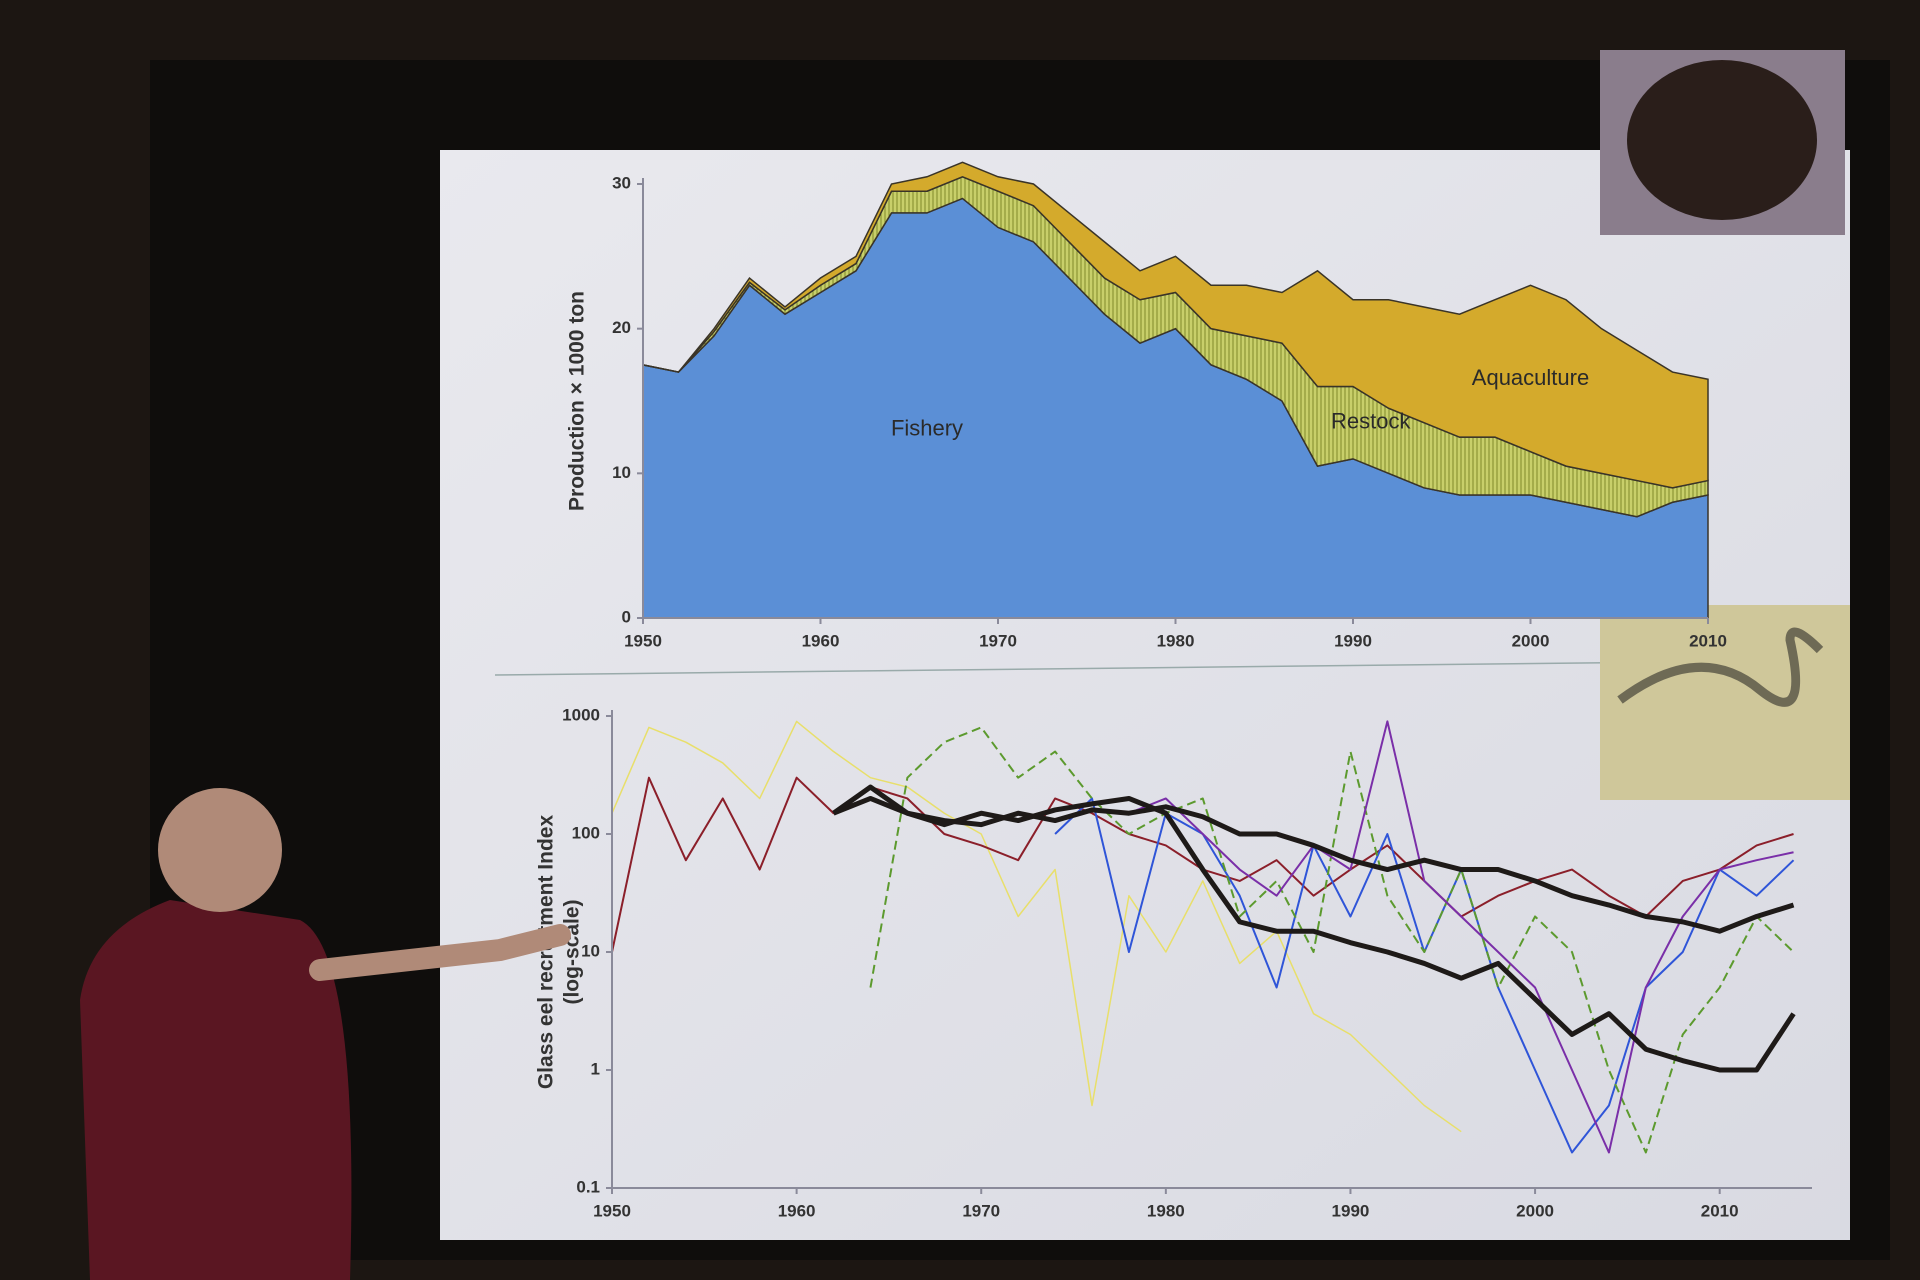 Image resolution: width=1920 pixels, height=1280 pixels. I want to click on area-label: Fishery, so click(927, 428).